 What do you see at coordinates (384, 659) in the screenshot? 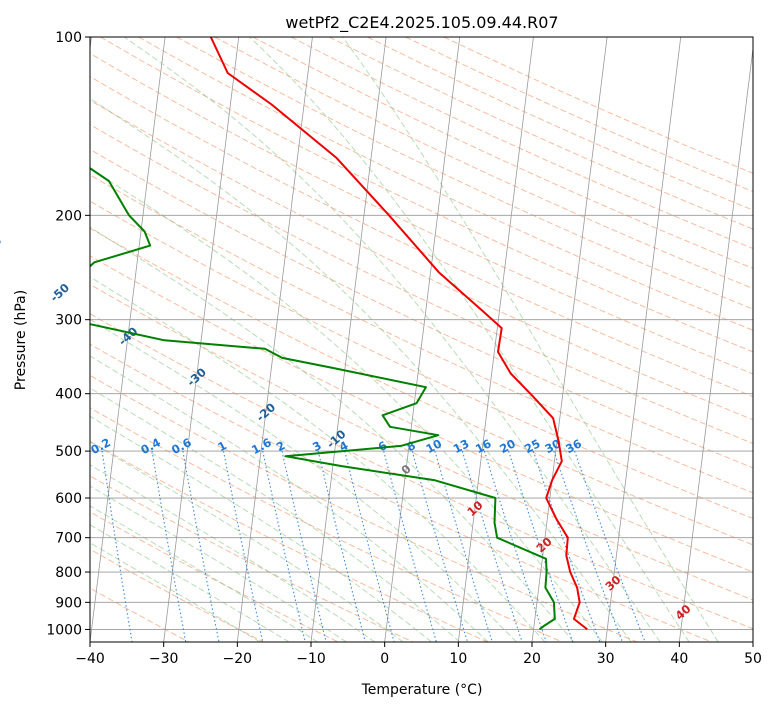
I see `x-tick-label: 0` at bounding box center [384, 659].